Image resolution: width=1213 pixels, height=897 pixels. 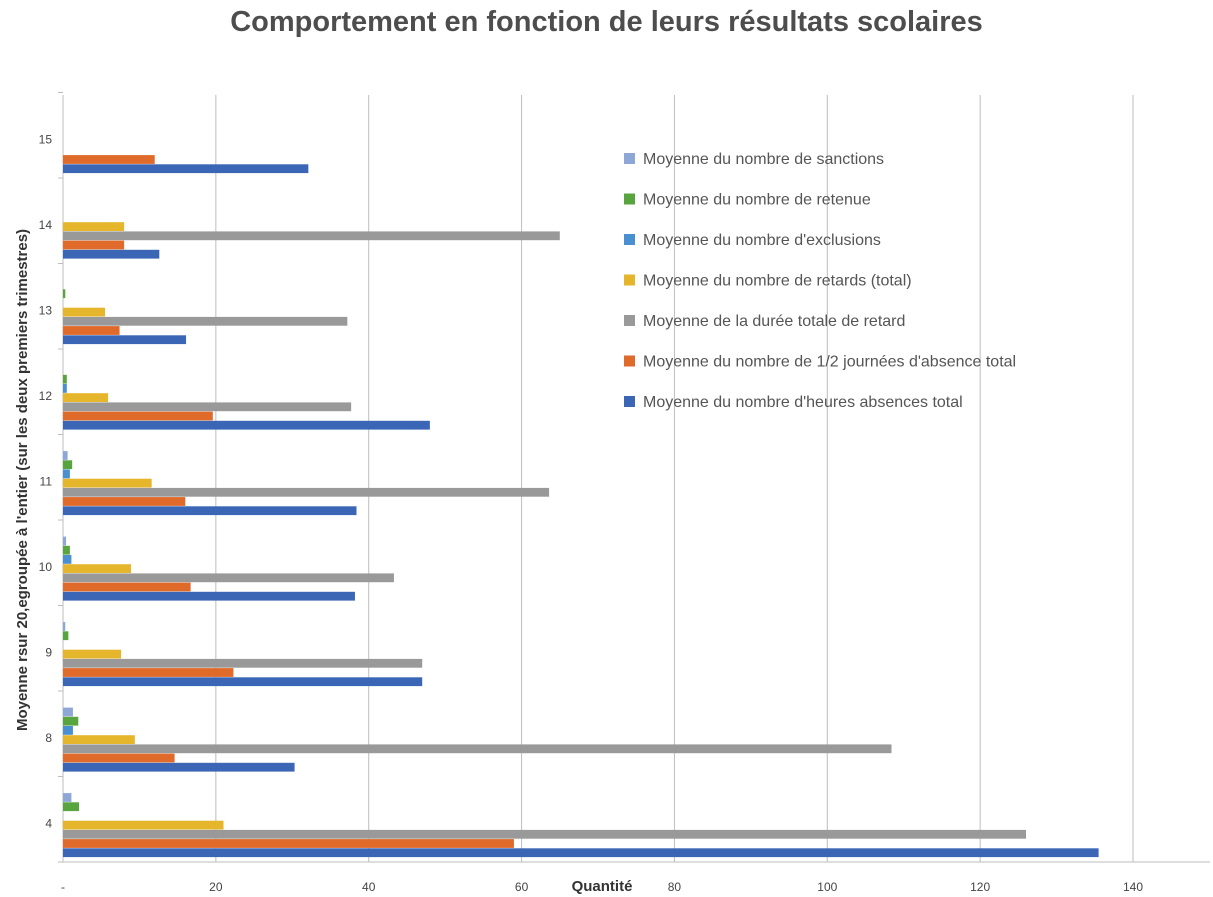 I want to click on legend-label: Moyenne du nombre de retenue, so click(x=757, y=200).